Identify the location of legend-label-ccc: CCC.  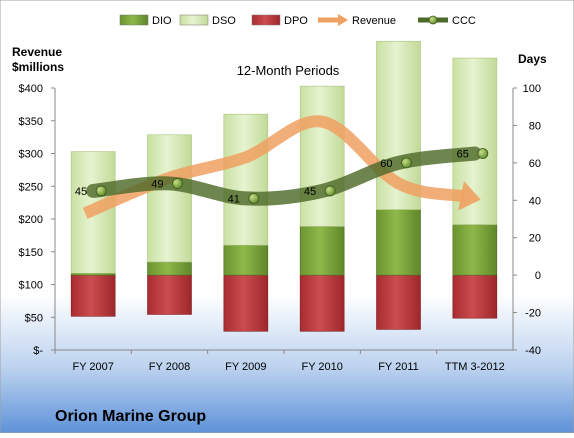
(464, 21).